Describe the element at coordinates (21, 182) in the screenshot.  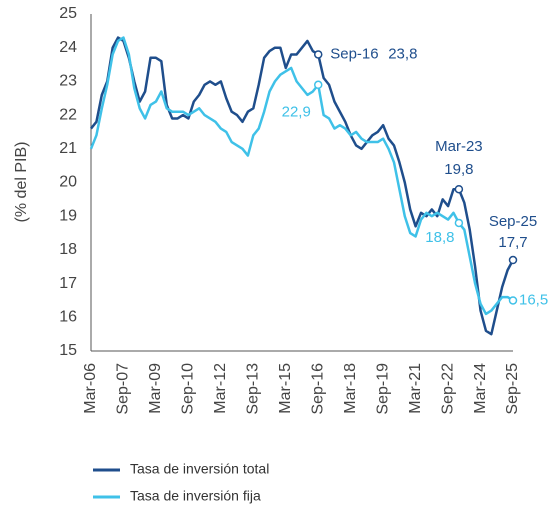
I see `y-axis-label: (% del PIB)` at that location.